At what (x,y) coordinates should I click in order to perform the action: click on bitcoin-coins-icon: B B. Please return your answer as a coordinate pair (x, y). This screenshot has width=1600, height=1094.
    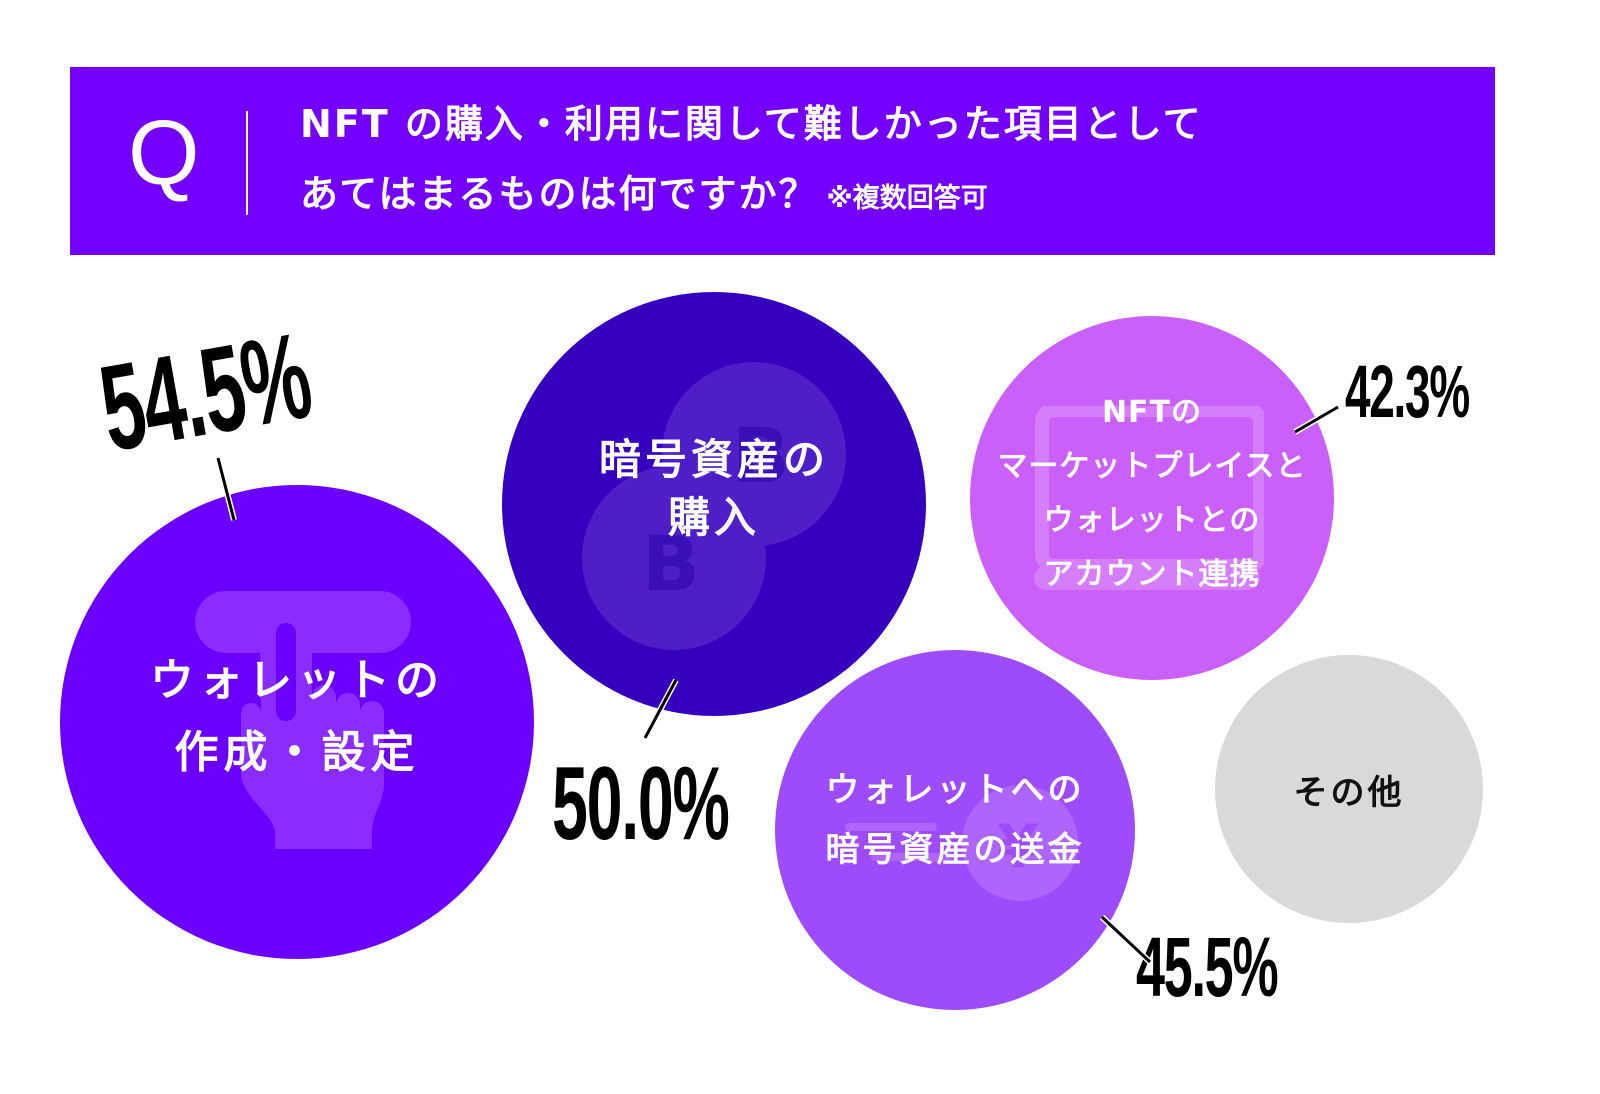
    Looking at the image, I should click on (714, 506).